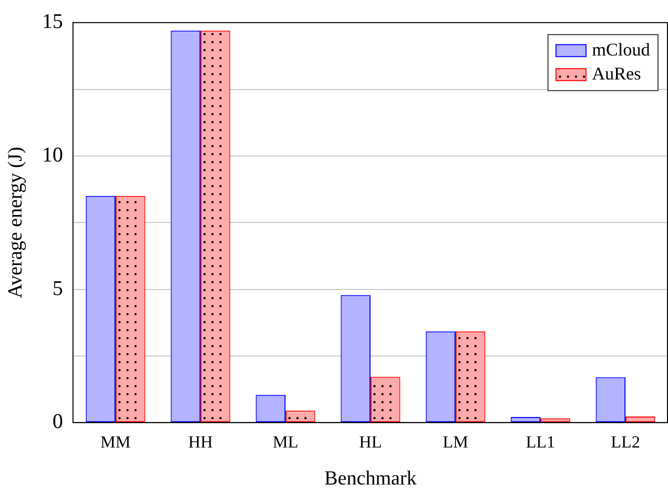  I want to click on y-tick-label: 5, so click(57, 288).